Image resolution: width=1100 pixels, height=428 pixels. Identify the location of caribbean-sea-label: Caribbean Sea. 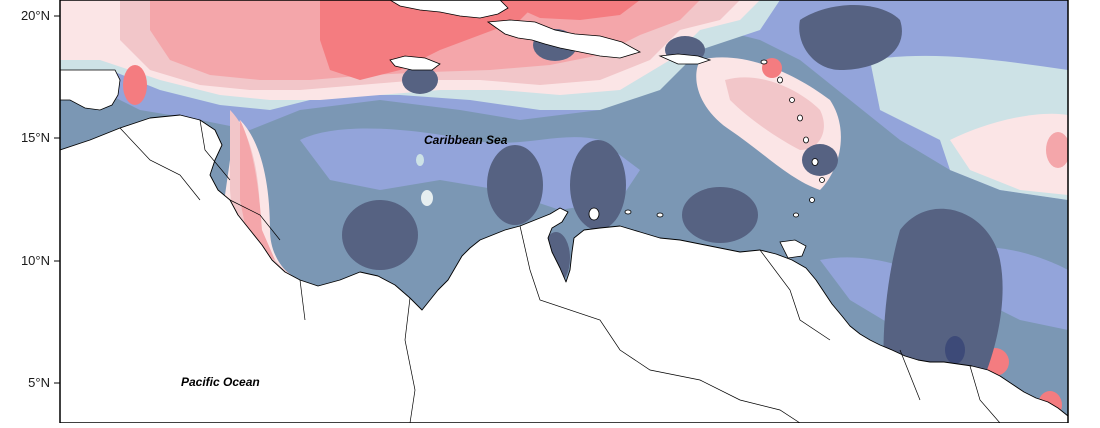
(466, 140).